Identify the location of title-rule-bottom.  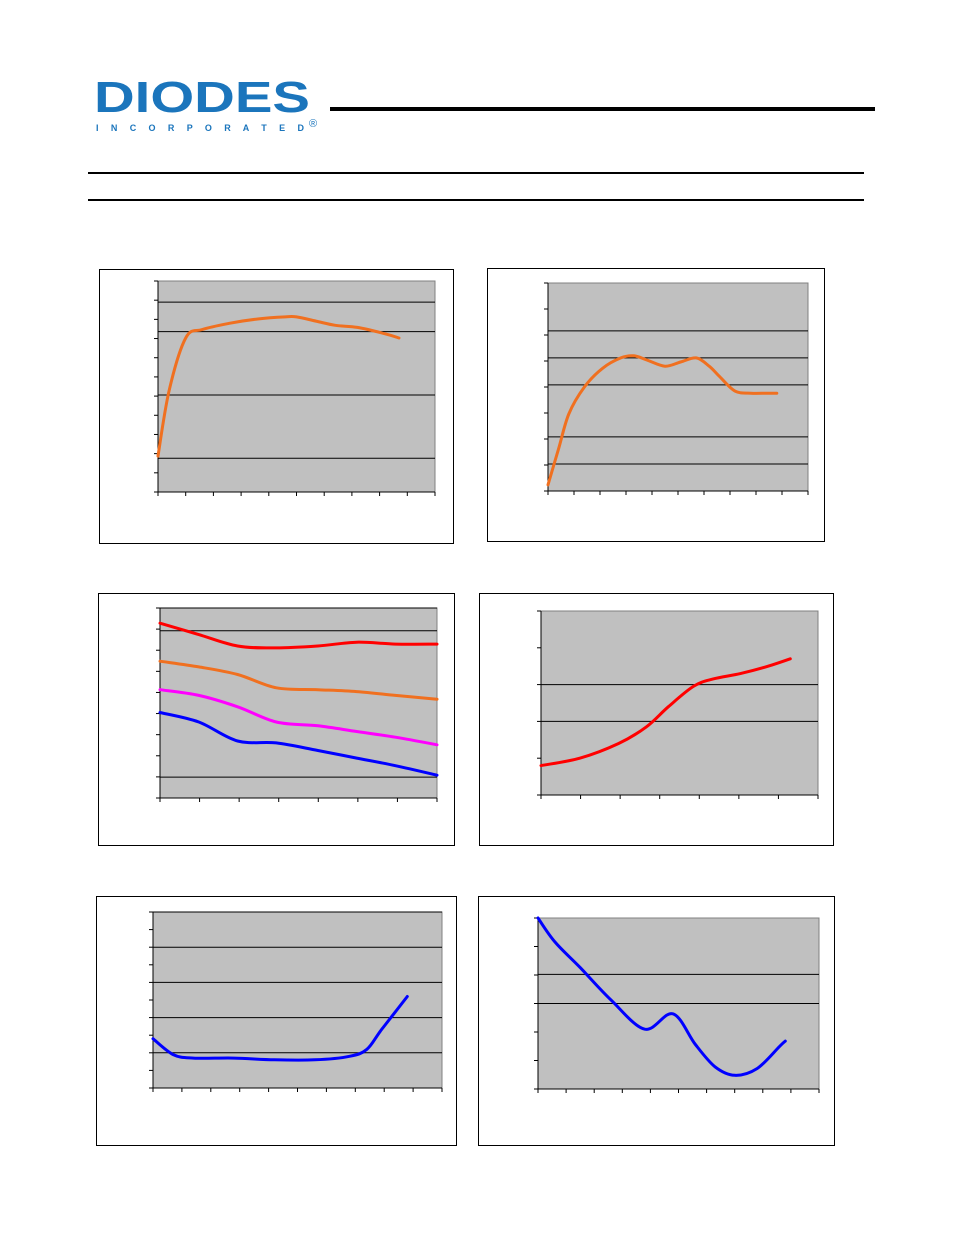
(476, 200).